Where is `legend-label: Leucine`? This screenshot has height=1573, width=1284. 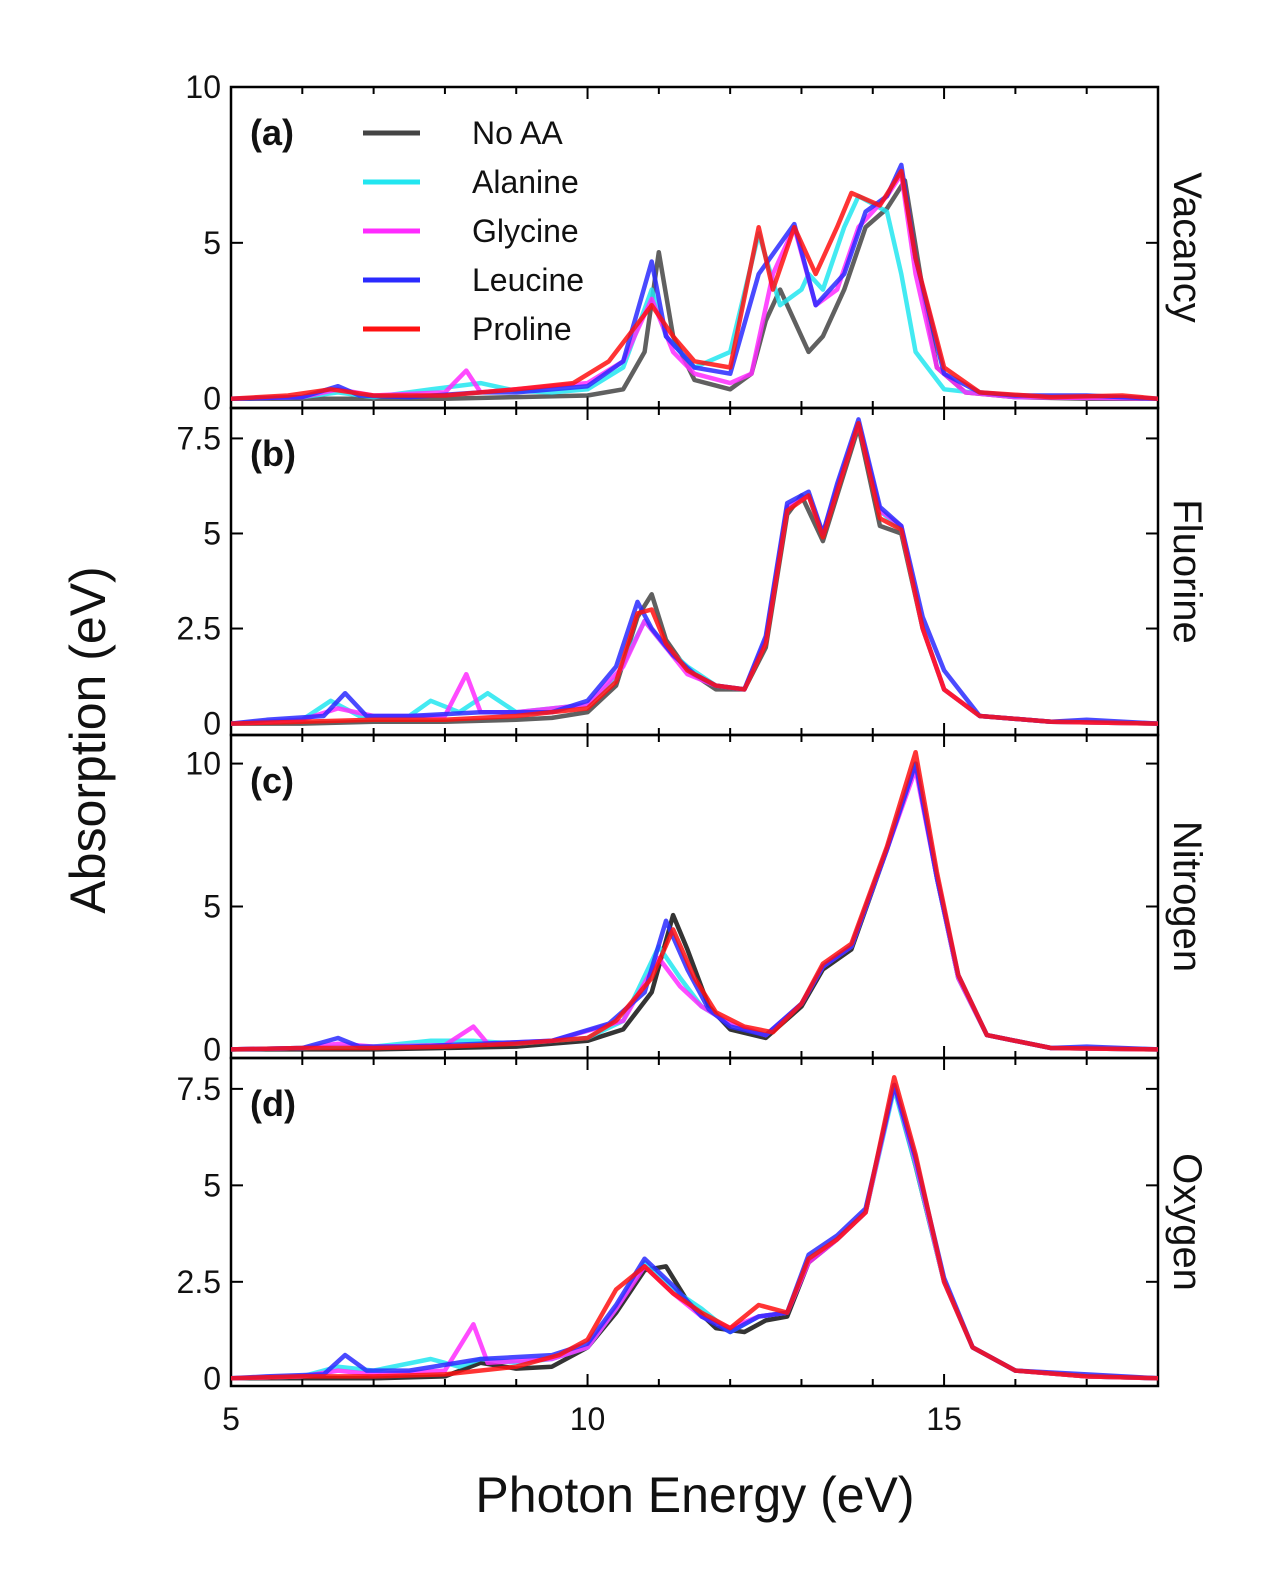 legend-label: Leucine is located at coordinates (528, 280).